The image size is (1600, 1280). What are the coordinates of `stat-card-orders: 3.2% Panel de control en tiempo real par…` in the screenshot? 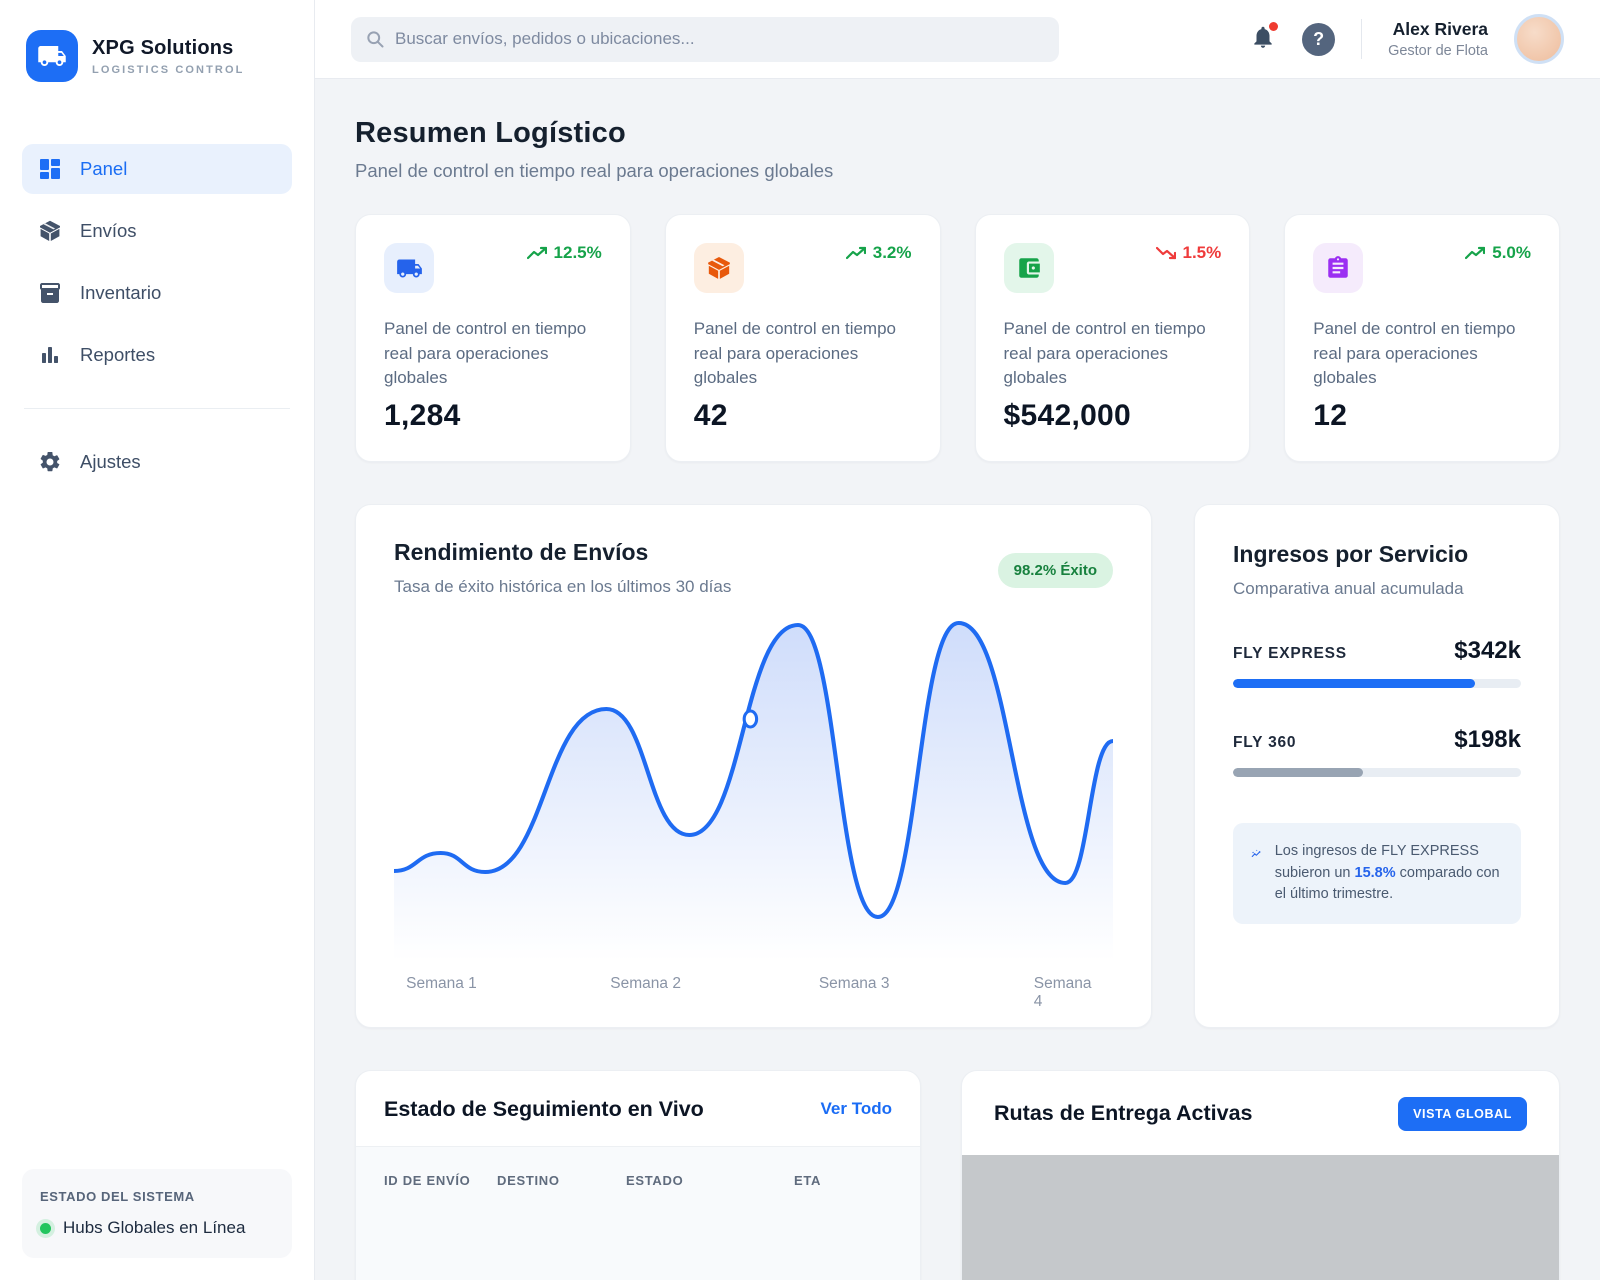 It's located at (802, 338).